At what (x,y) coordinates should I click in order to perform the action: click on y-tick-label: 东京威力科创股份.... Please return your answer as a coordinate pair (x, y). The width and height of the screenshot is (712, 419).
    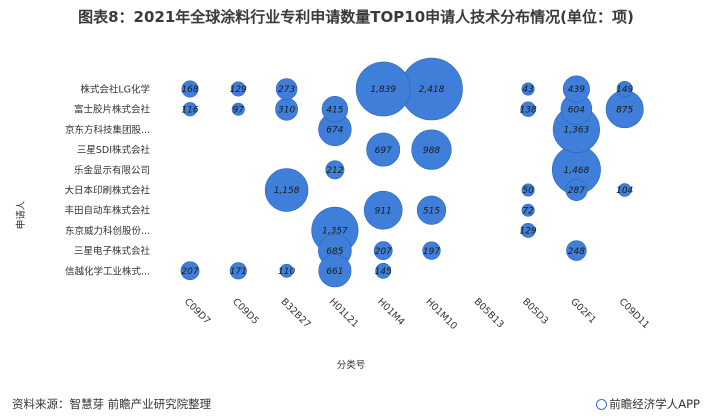
    Looking at the image, I should click on (107, 231).